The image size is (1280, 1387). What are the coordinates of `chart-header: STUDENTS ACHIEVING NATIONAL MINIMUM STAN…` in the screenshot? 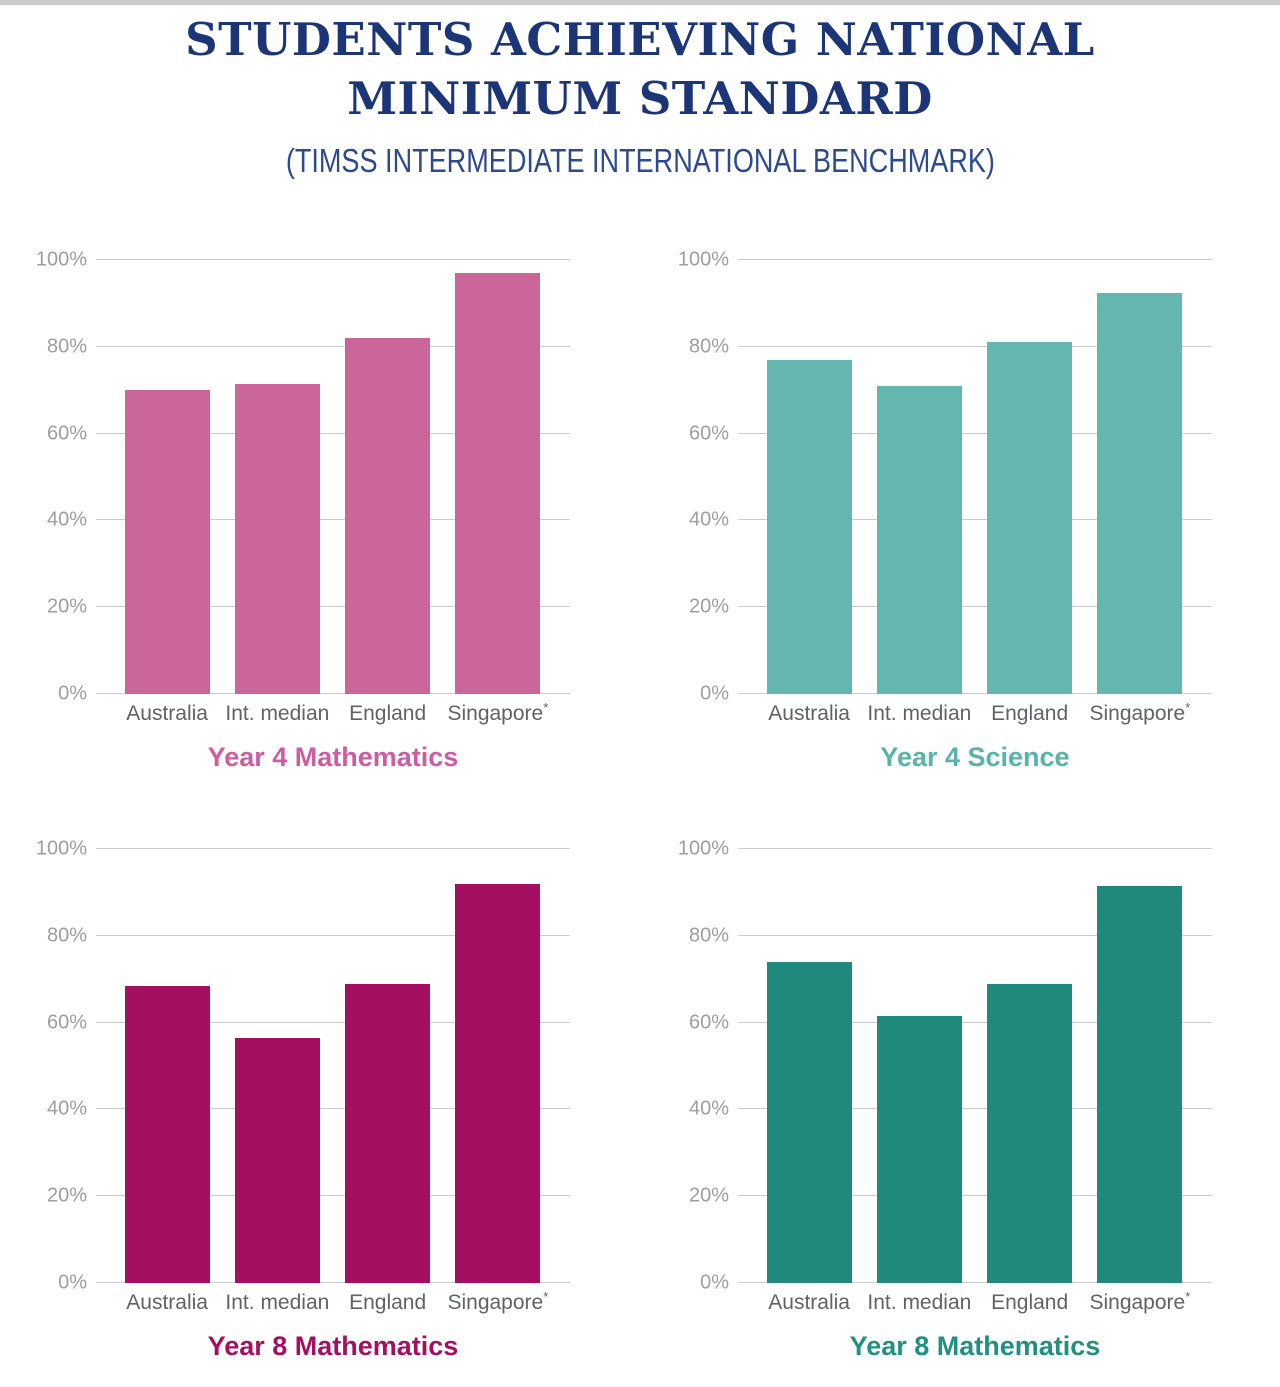 It's located at (640, 95).